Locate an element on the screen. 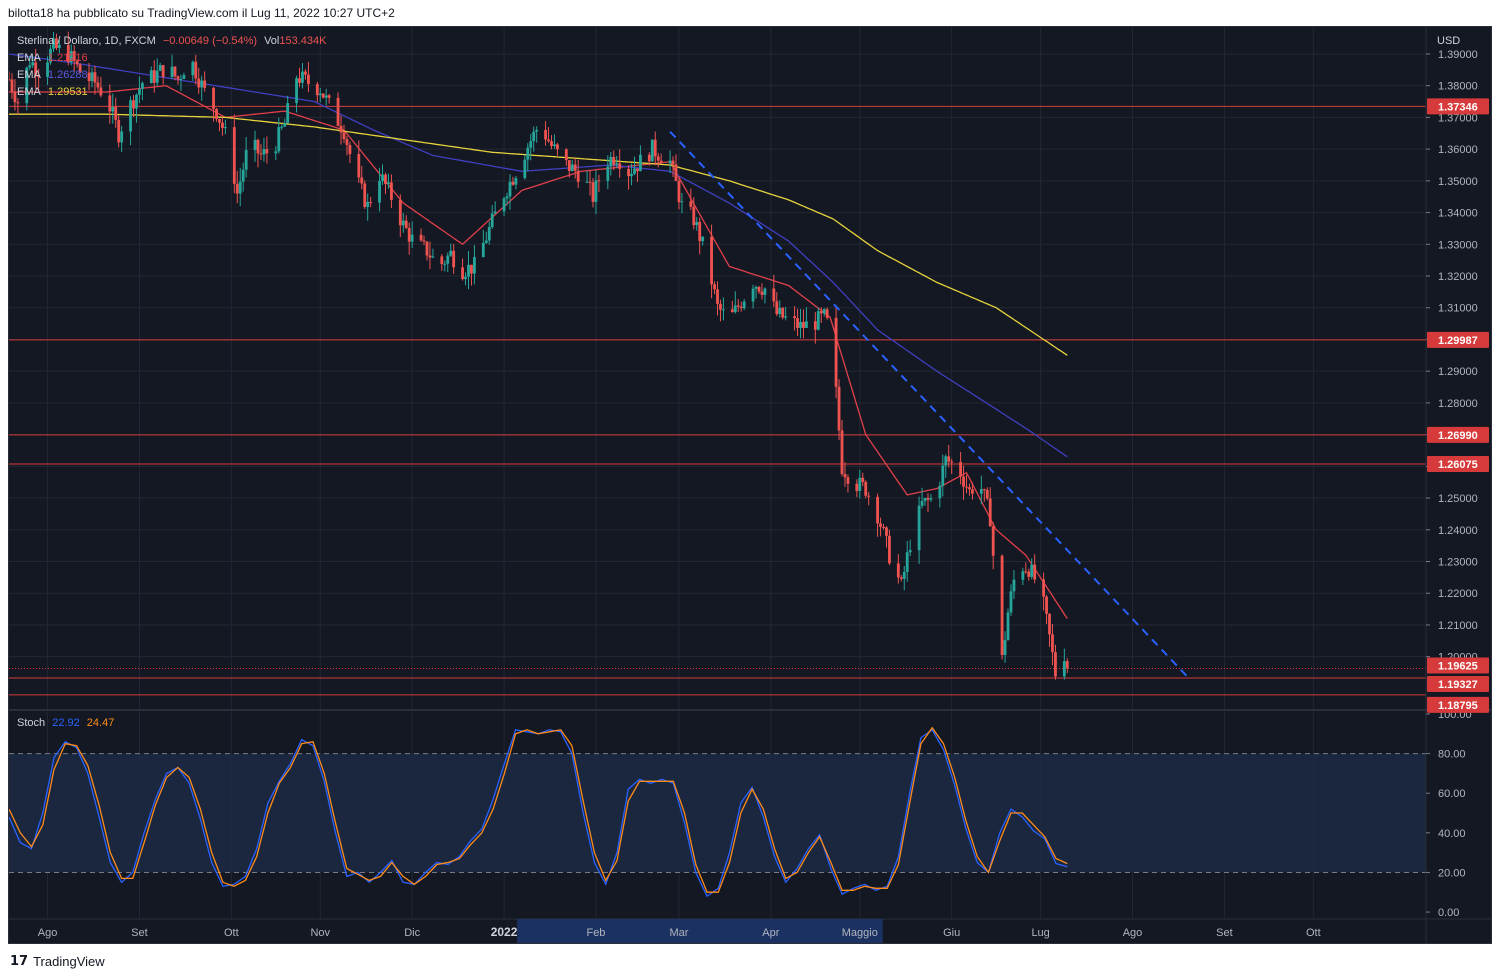 Image resolution: width=1501 pixels, height=979 pixels. time-tick-label: 2022 is located at coordinates (504, 932).